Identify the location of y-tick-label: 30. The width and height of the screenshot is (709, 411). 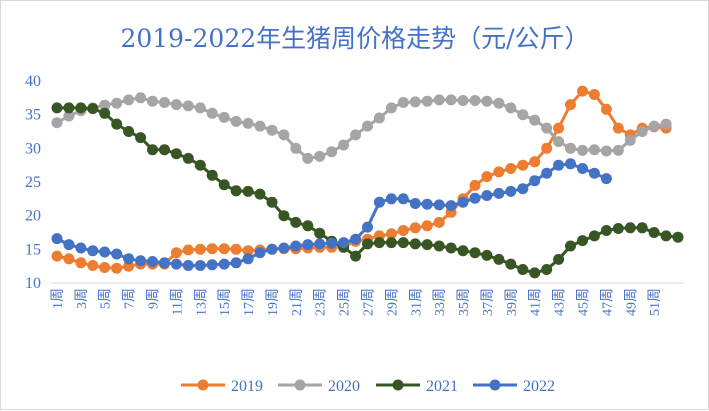
(33, 148).